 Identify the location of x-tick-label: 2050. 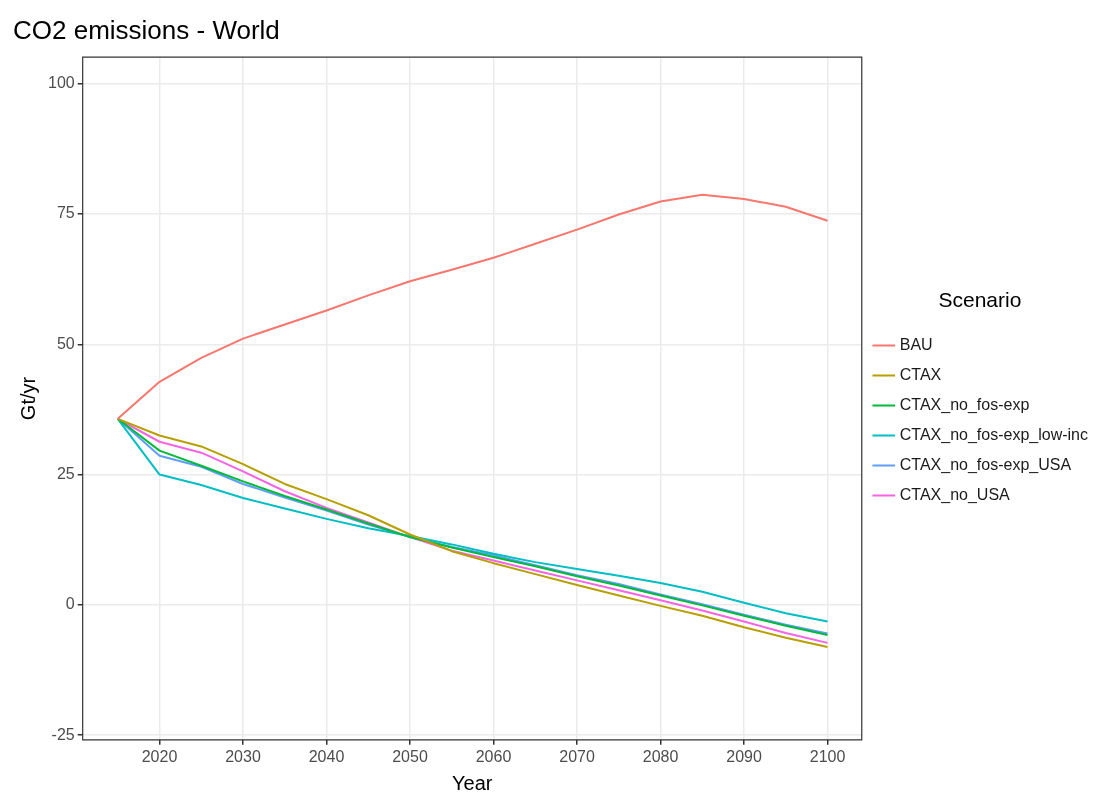
(410, 756).